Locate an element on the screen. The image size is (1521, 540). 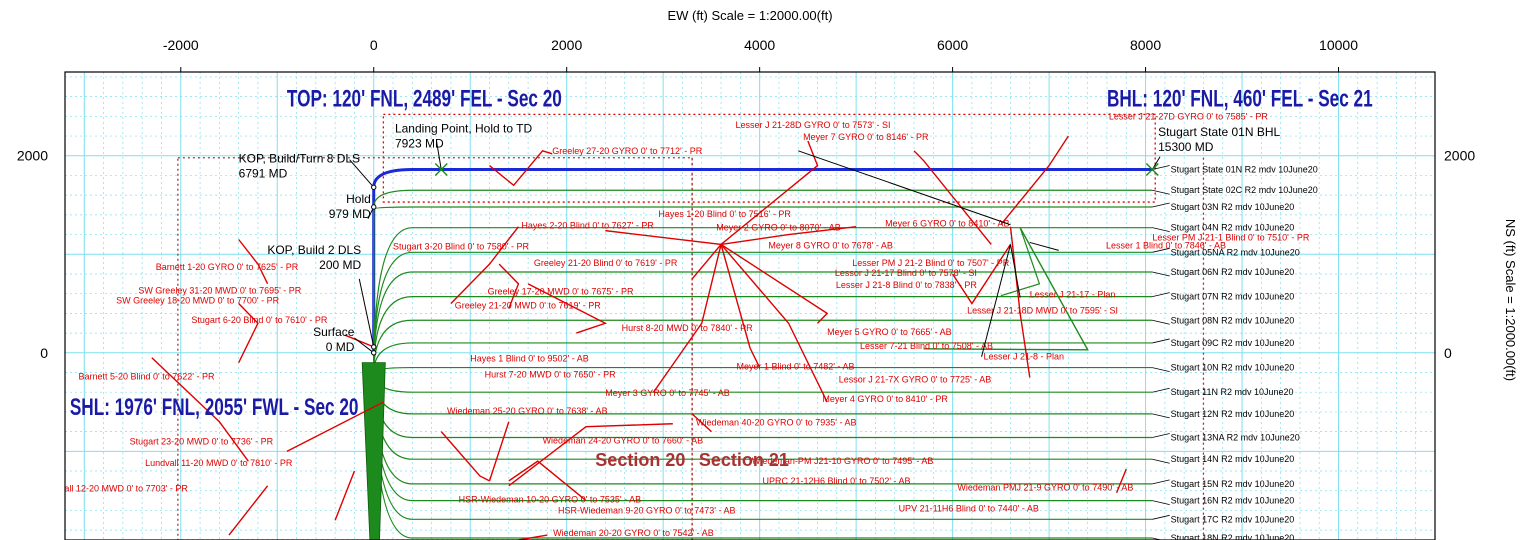
planned-well-label: Stugart 10N R2 mdv 10June20 is located at coordinates (1233, 368).